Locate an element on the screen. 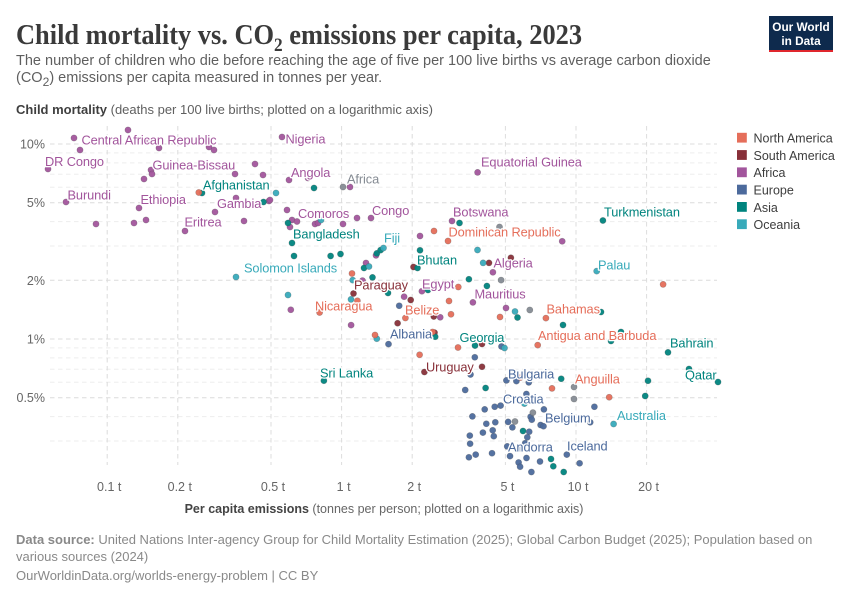 The height and width of the screenshot is (600, 850). svg-text: Anguilla is located at coordinates (598, 379).